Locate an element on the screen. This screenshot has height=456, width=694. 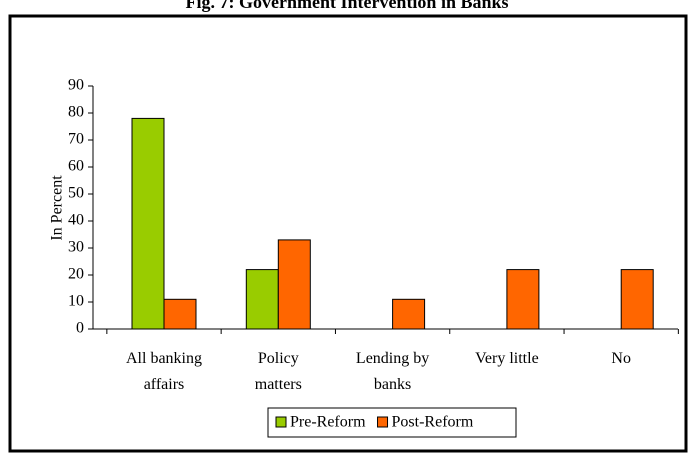
legend-box is located at coordinates (392, 422).